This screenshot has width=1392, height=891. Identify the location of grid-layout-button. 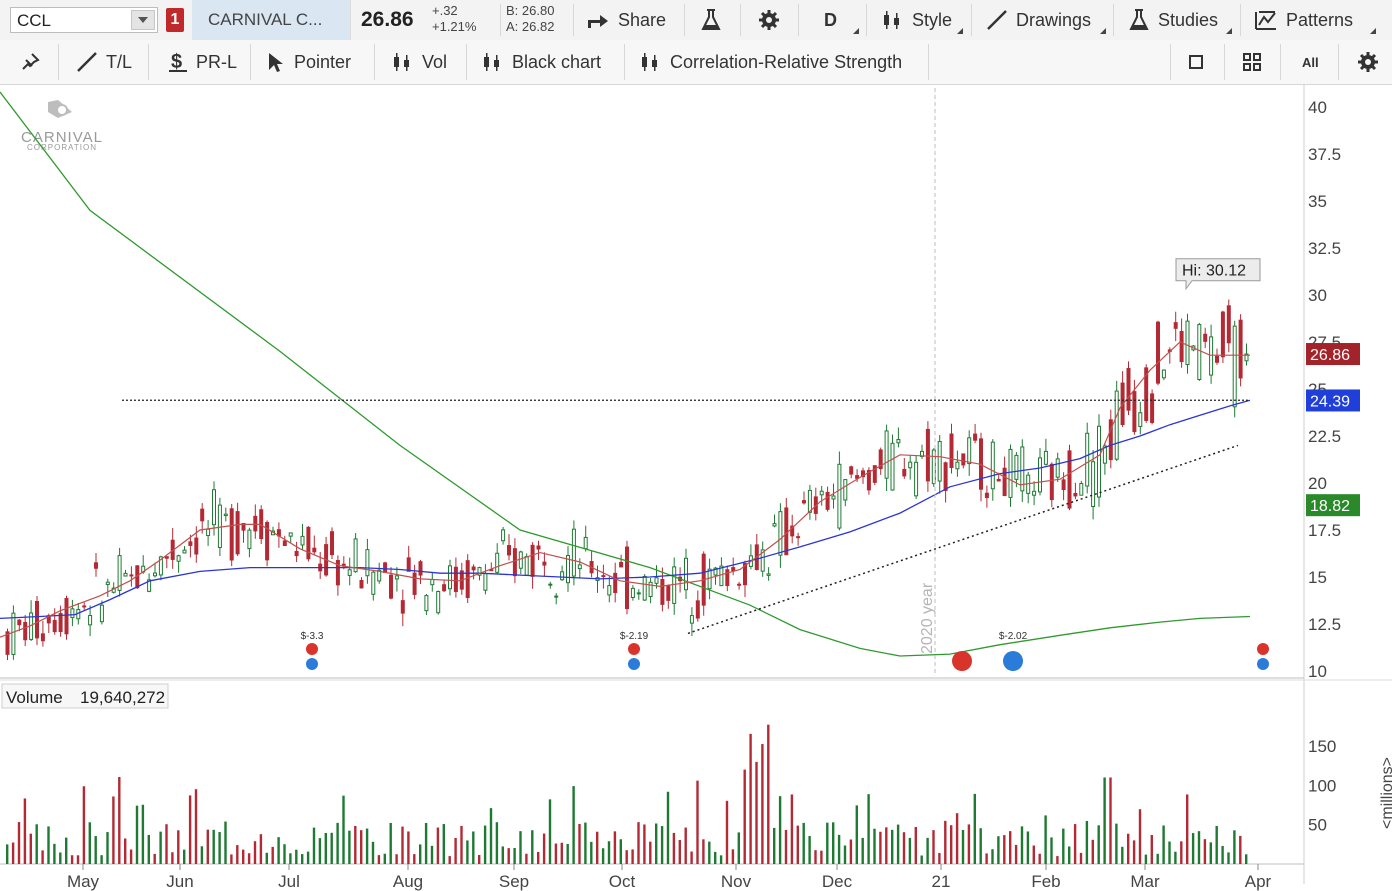
(1252, 62).